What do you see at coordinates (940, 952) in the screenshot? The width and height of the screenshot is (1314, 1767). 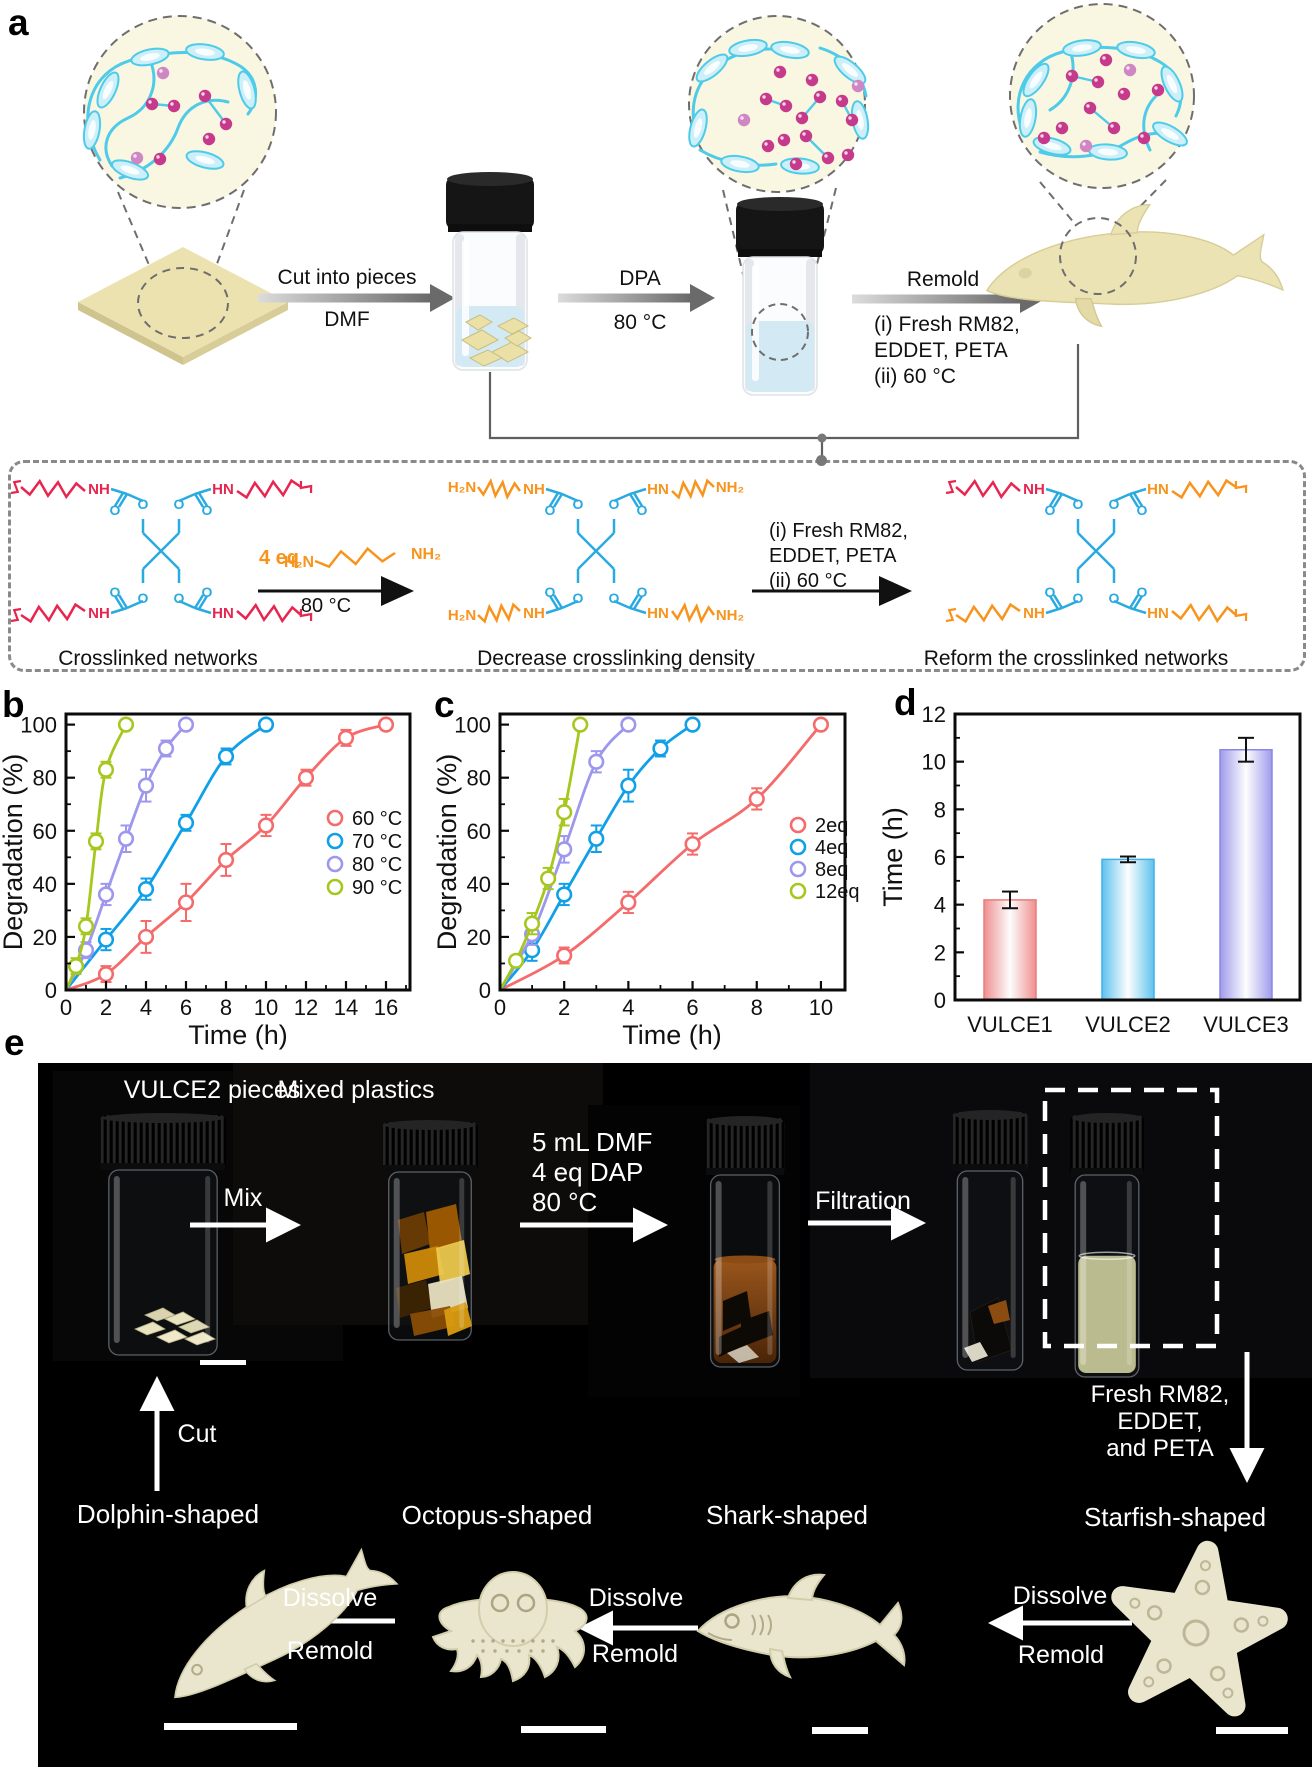 I see `svg-text: 2` at bounding box center [940, 952].